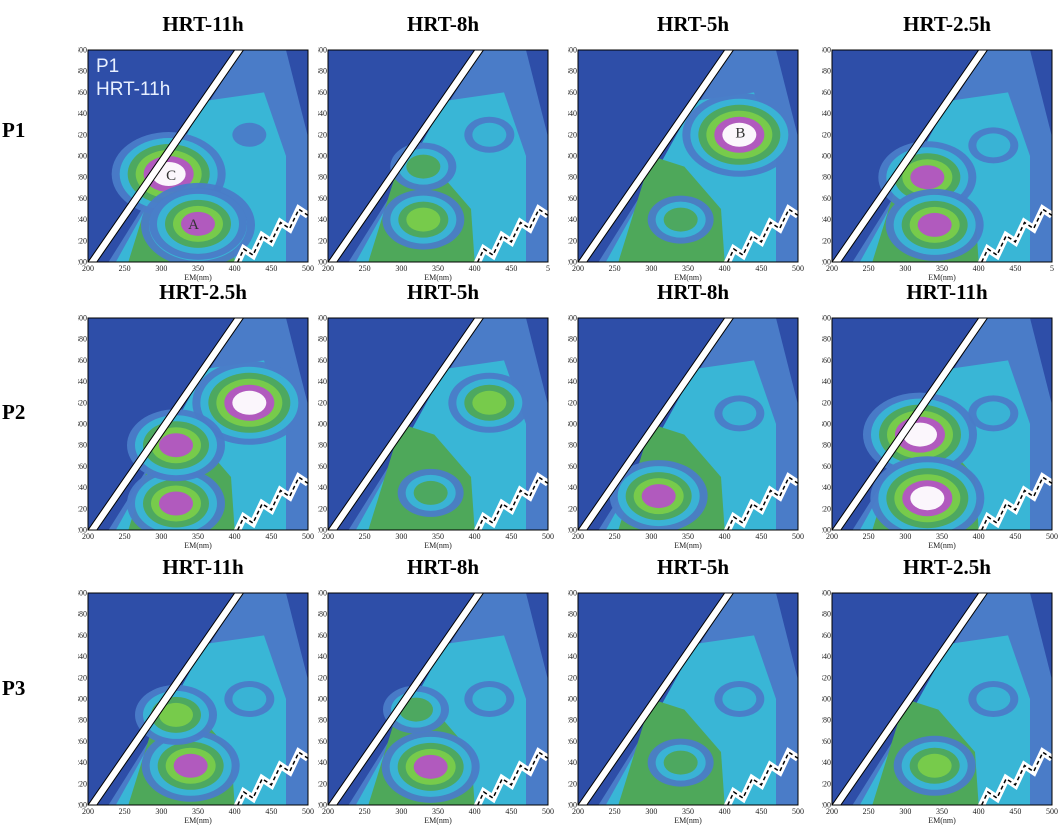  What do you see at coordinates (14, 130) in the screenshot?
I see `row-label-p1: P1` at bounding box center [14, 130].